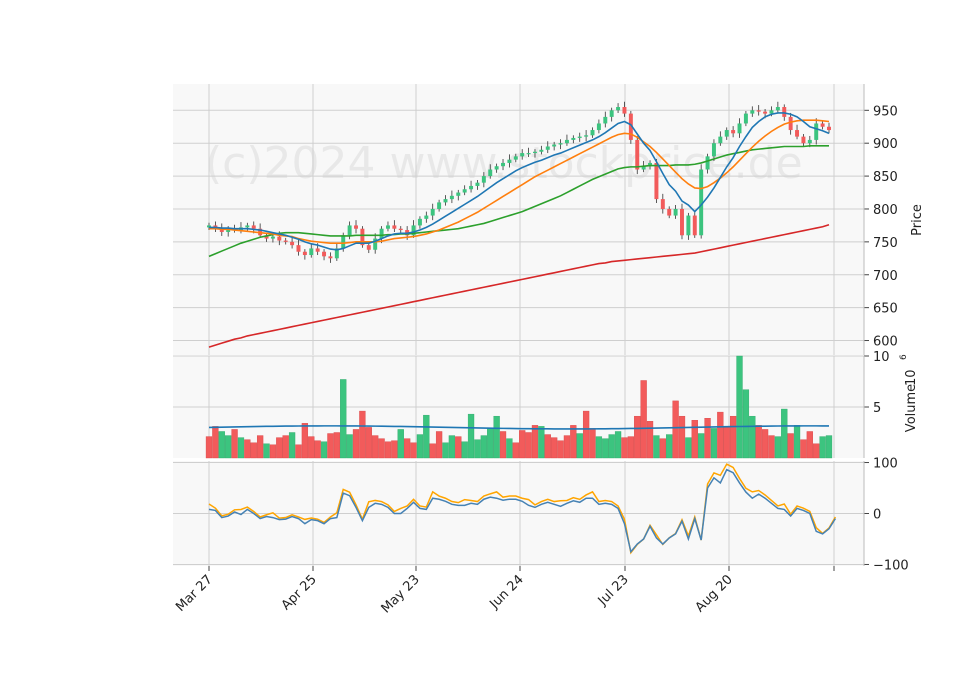 This screenshot has height=690, width=960. Describe the element at coordinates (714, 593) in the screenshot. I see `x-tick-label: Aug 20` at that location.